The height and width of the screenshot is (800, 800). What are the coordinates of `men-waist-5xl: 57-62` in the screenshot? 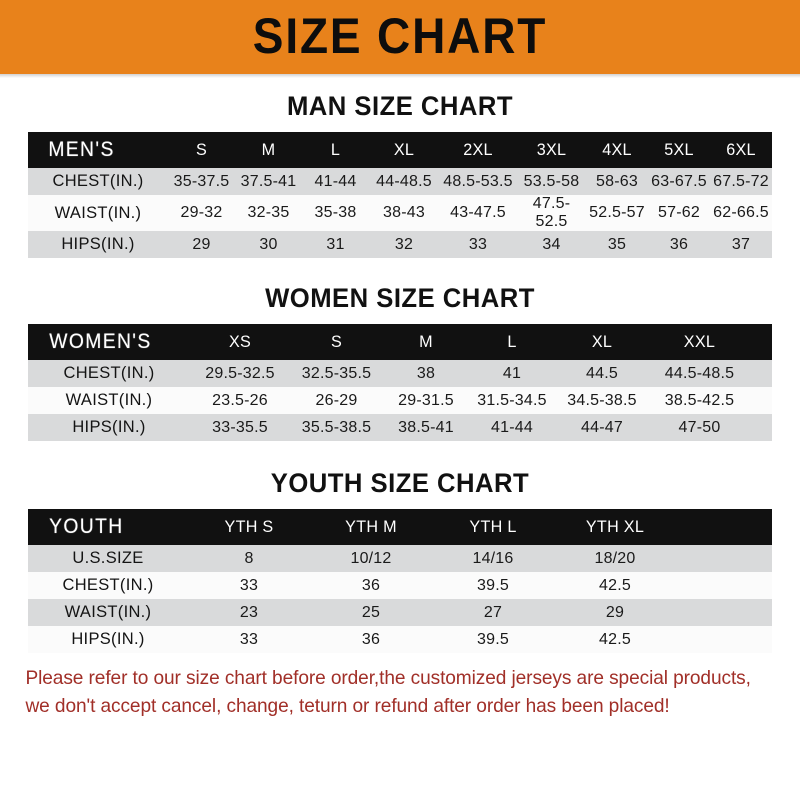 It's located at (679, 212).